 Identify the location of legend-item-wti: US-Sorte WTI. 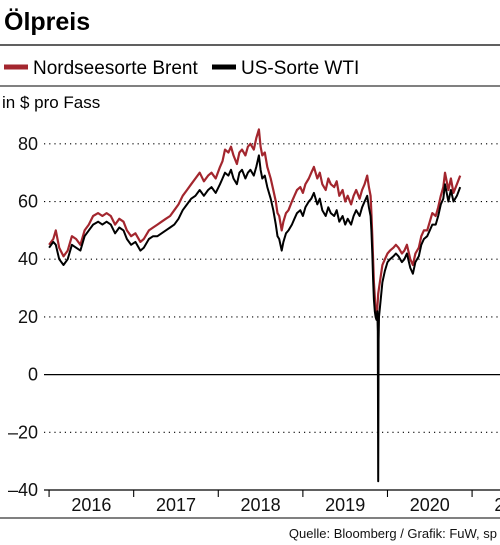
(285, 68).